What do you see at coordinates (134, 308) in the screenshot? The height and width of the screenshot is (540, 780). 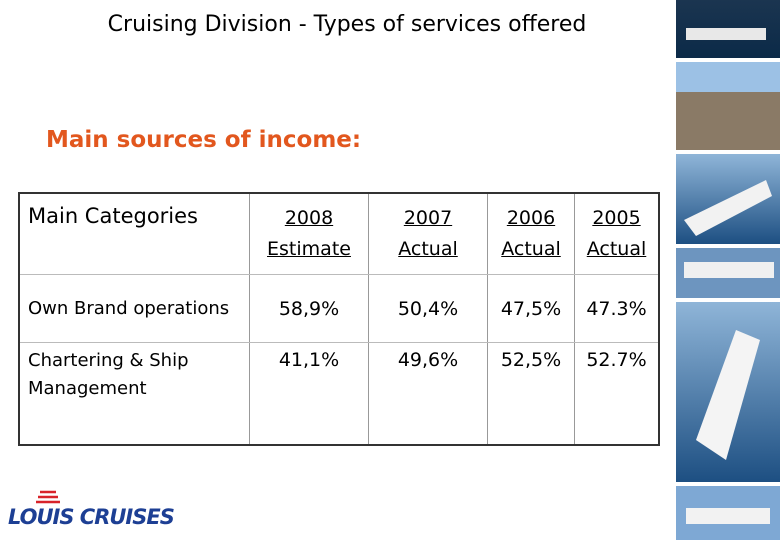 I see `category-cell: Own Brand operations` at bounding box center [134, 308].